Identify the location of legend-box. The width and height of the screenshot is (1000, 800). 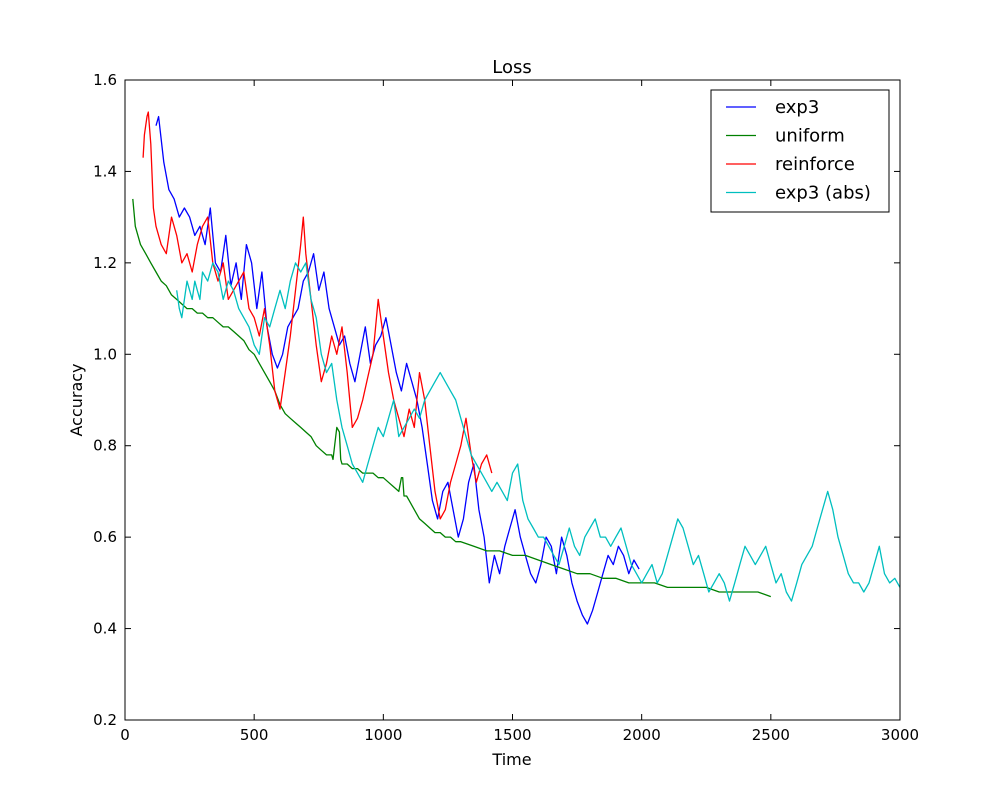
(800, 151).